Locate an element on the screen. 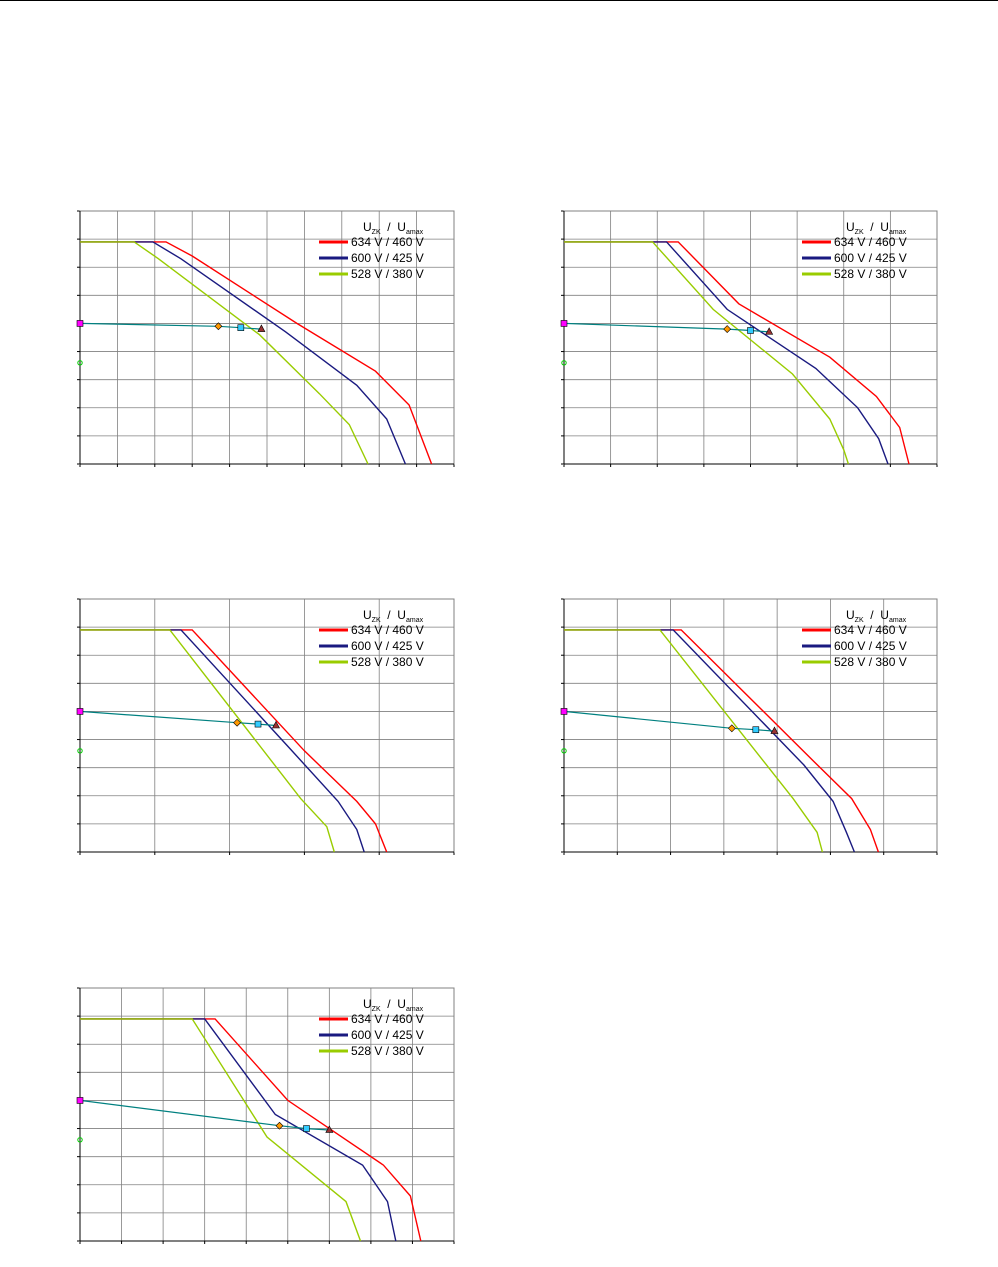 This screenshot has height=1267, width=998. top-rule is located at coordinates (499, 0).